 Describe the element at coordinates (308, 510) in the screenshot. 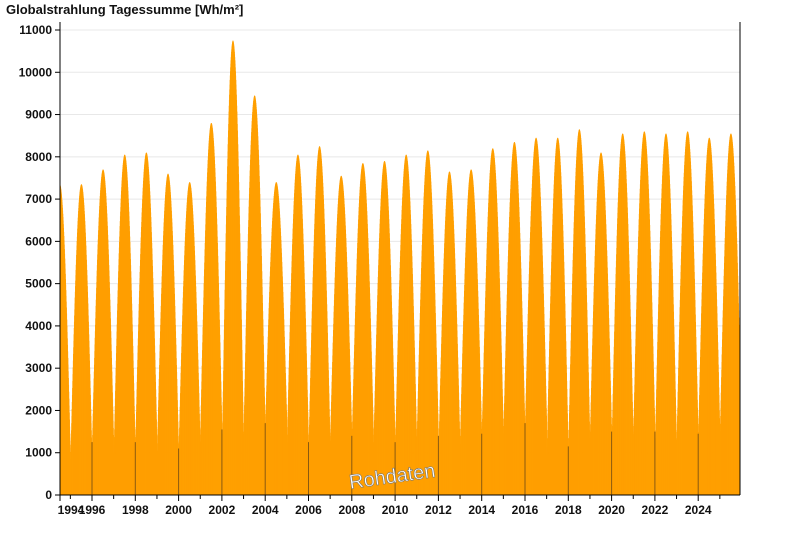

I see `x-tick-label: 2006` at that location.